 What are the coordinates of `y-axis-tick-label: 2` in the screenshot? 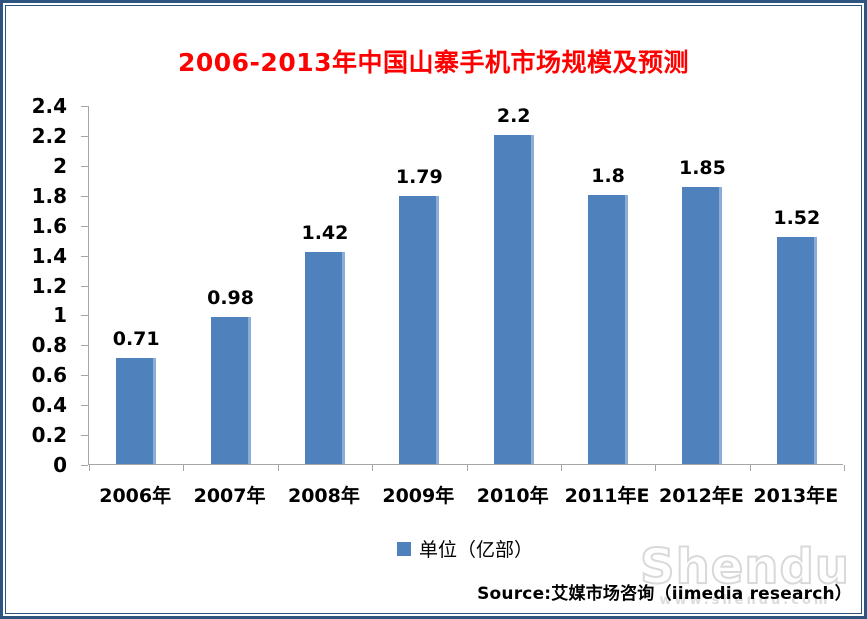 It's located at (60, 165).